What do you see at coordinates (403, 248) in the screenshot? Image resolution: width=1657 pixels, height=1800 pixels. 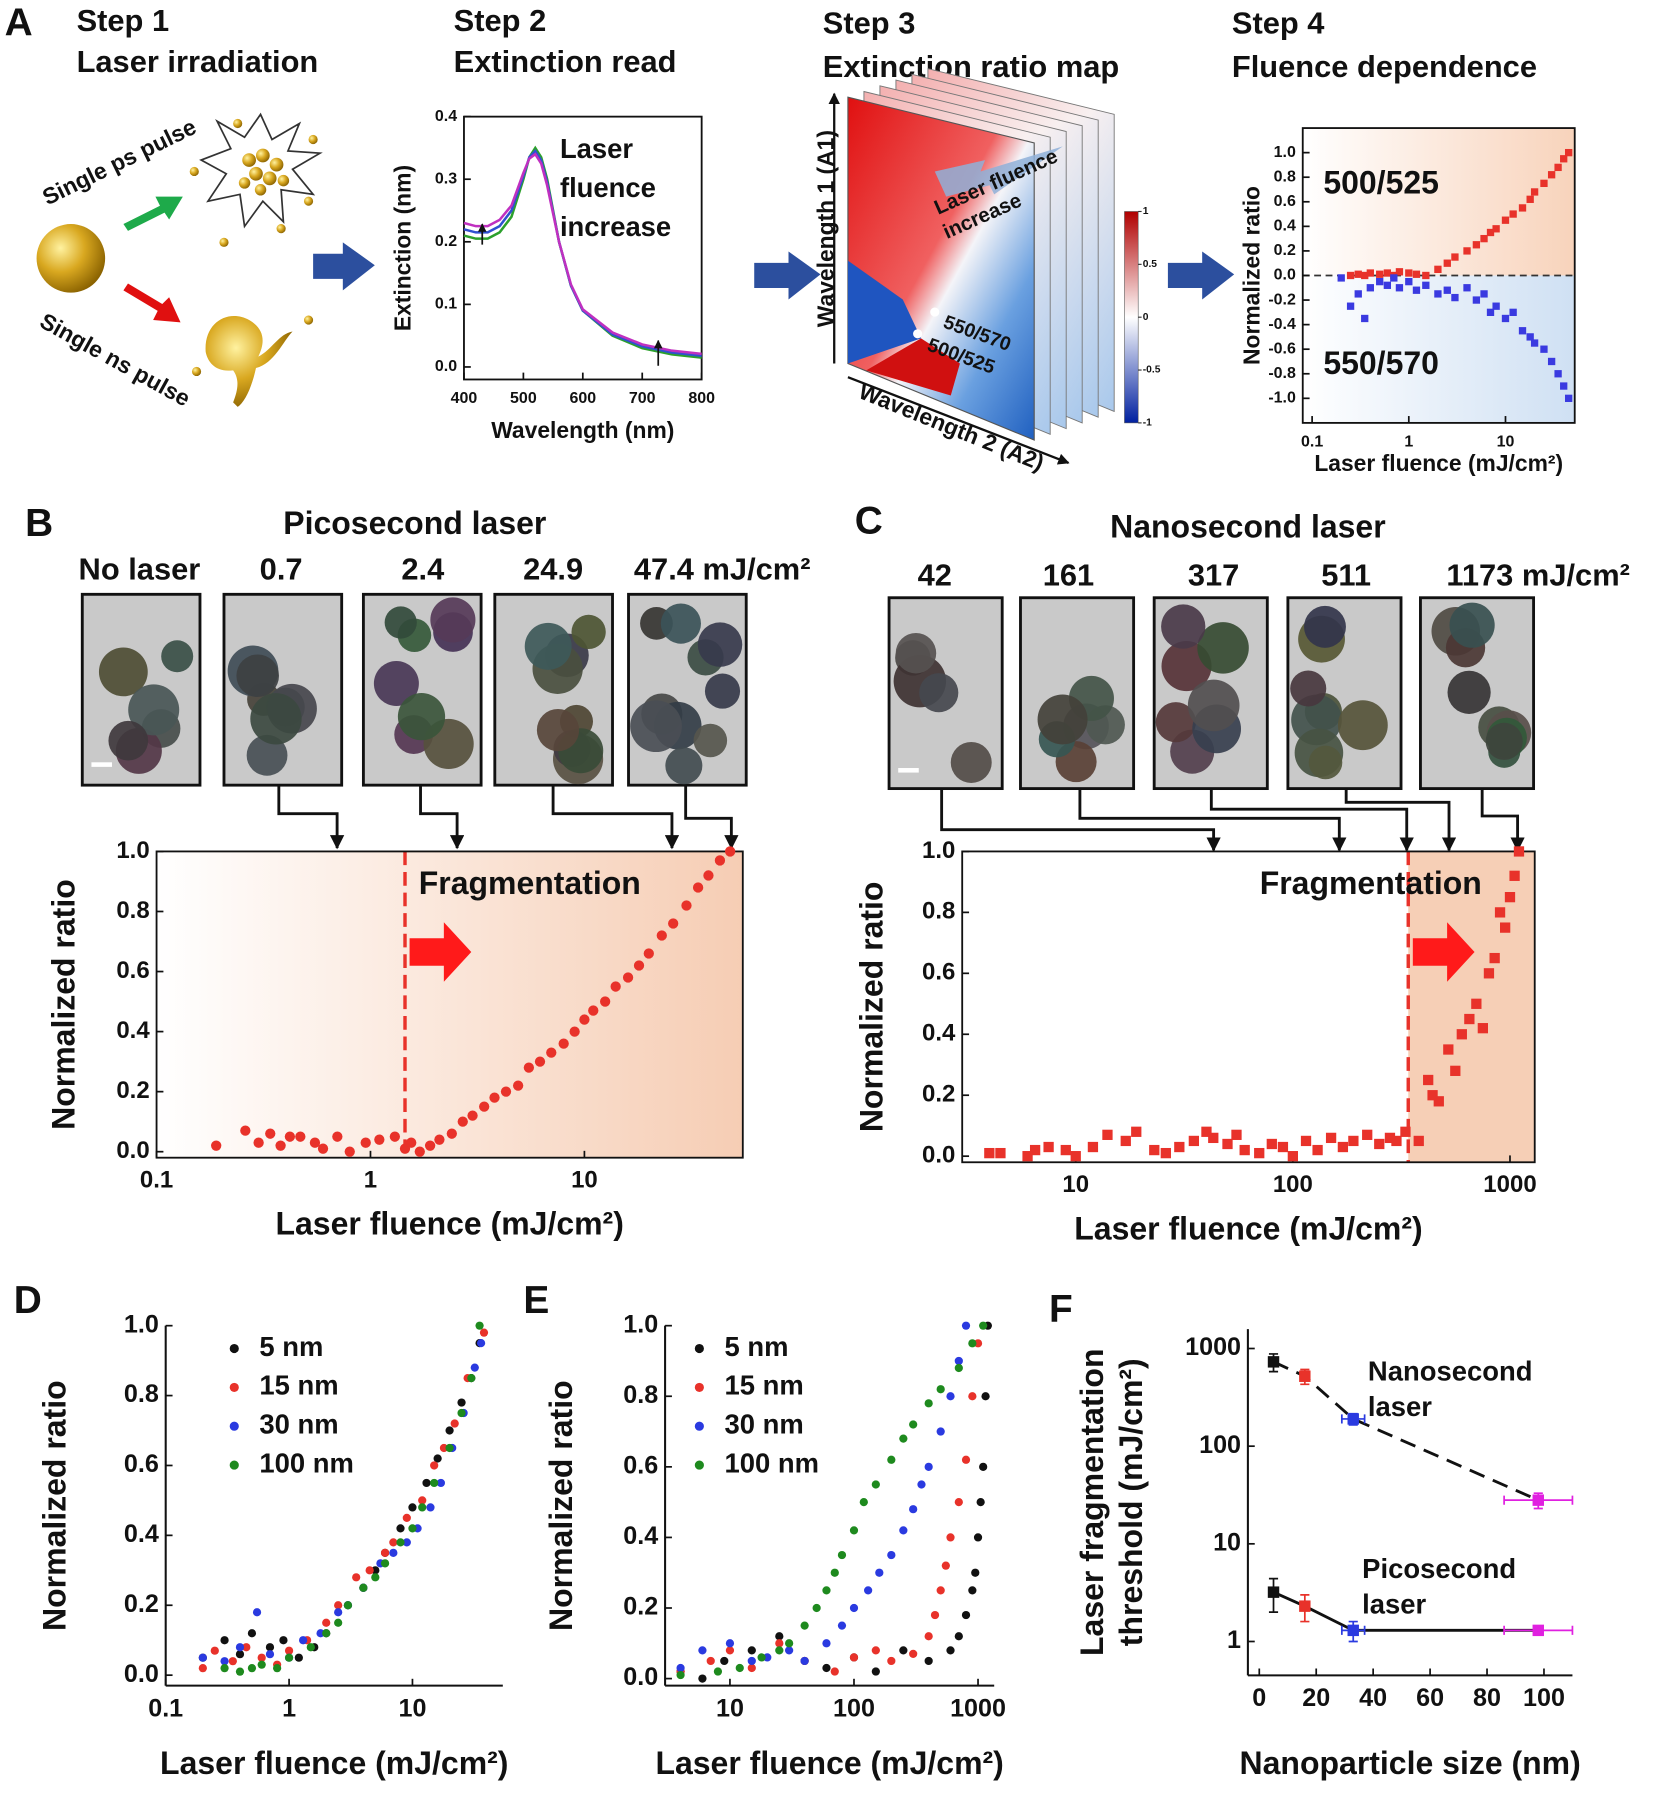 I see `y-axis-title: Extinction (nm)` at bounding box center [403, 248].